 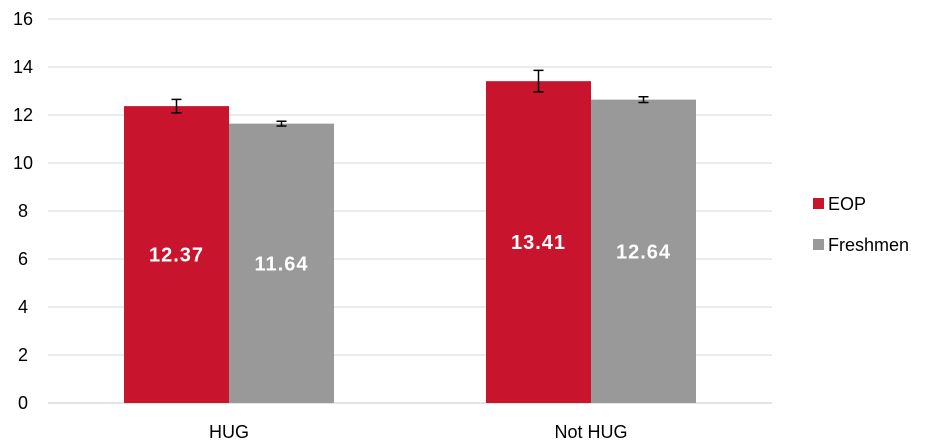 I want to click on y-tick-label: 6, so click(x=23, y=259).